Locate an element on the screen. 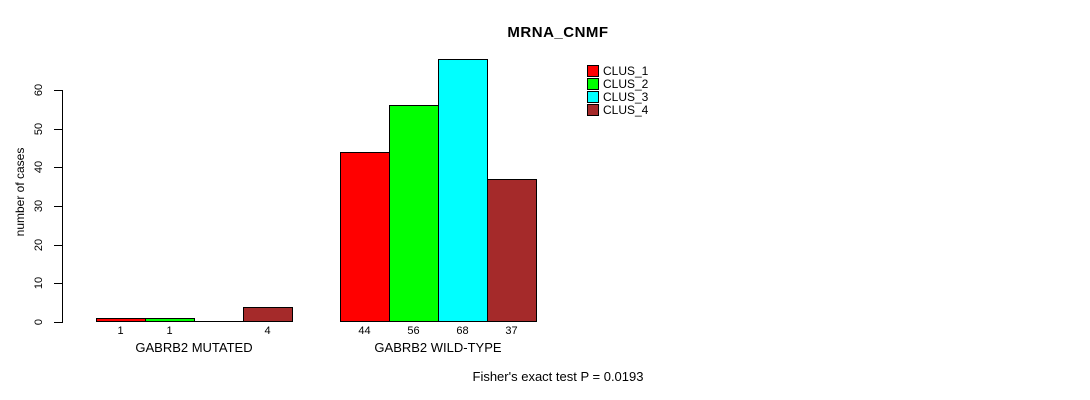 This screenshot has height=400, width=1090. group-label-wild-type: GABRB2 WILD-TYPE is located at coordinates (438, 347).